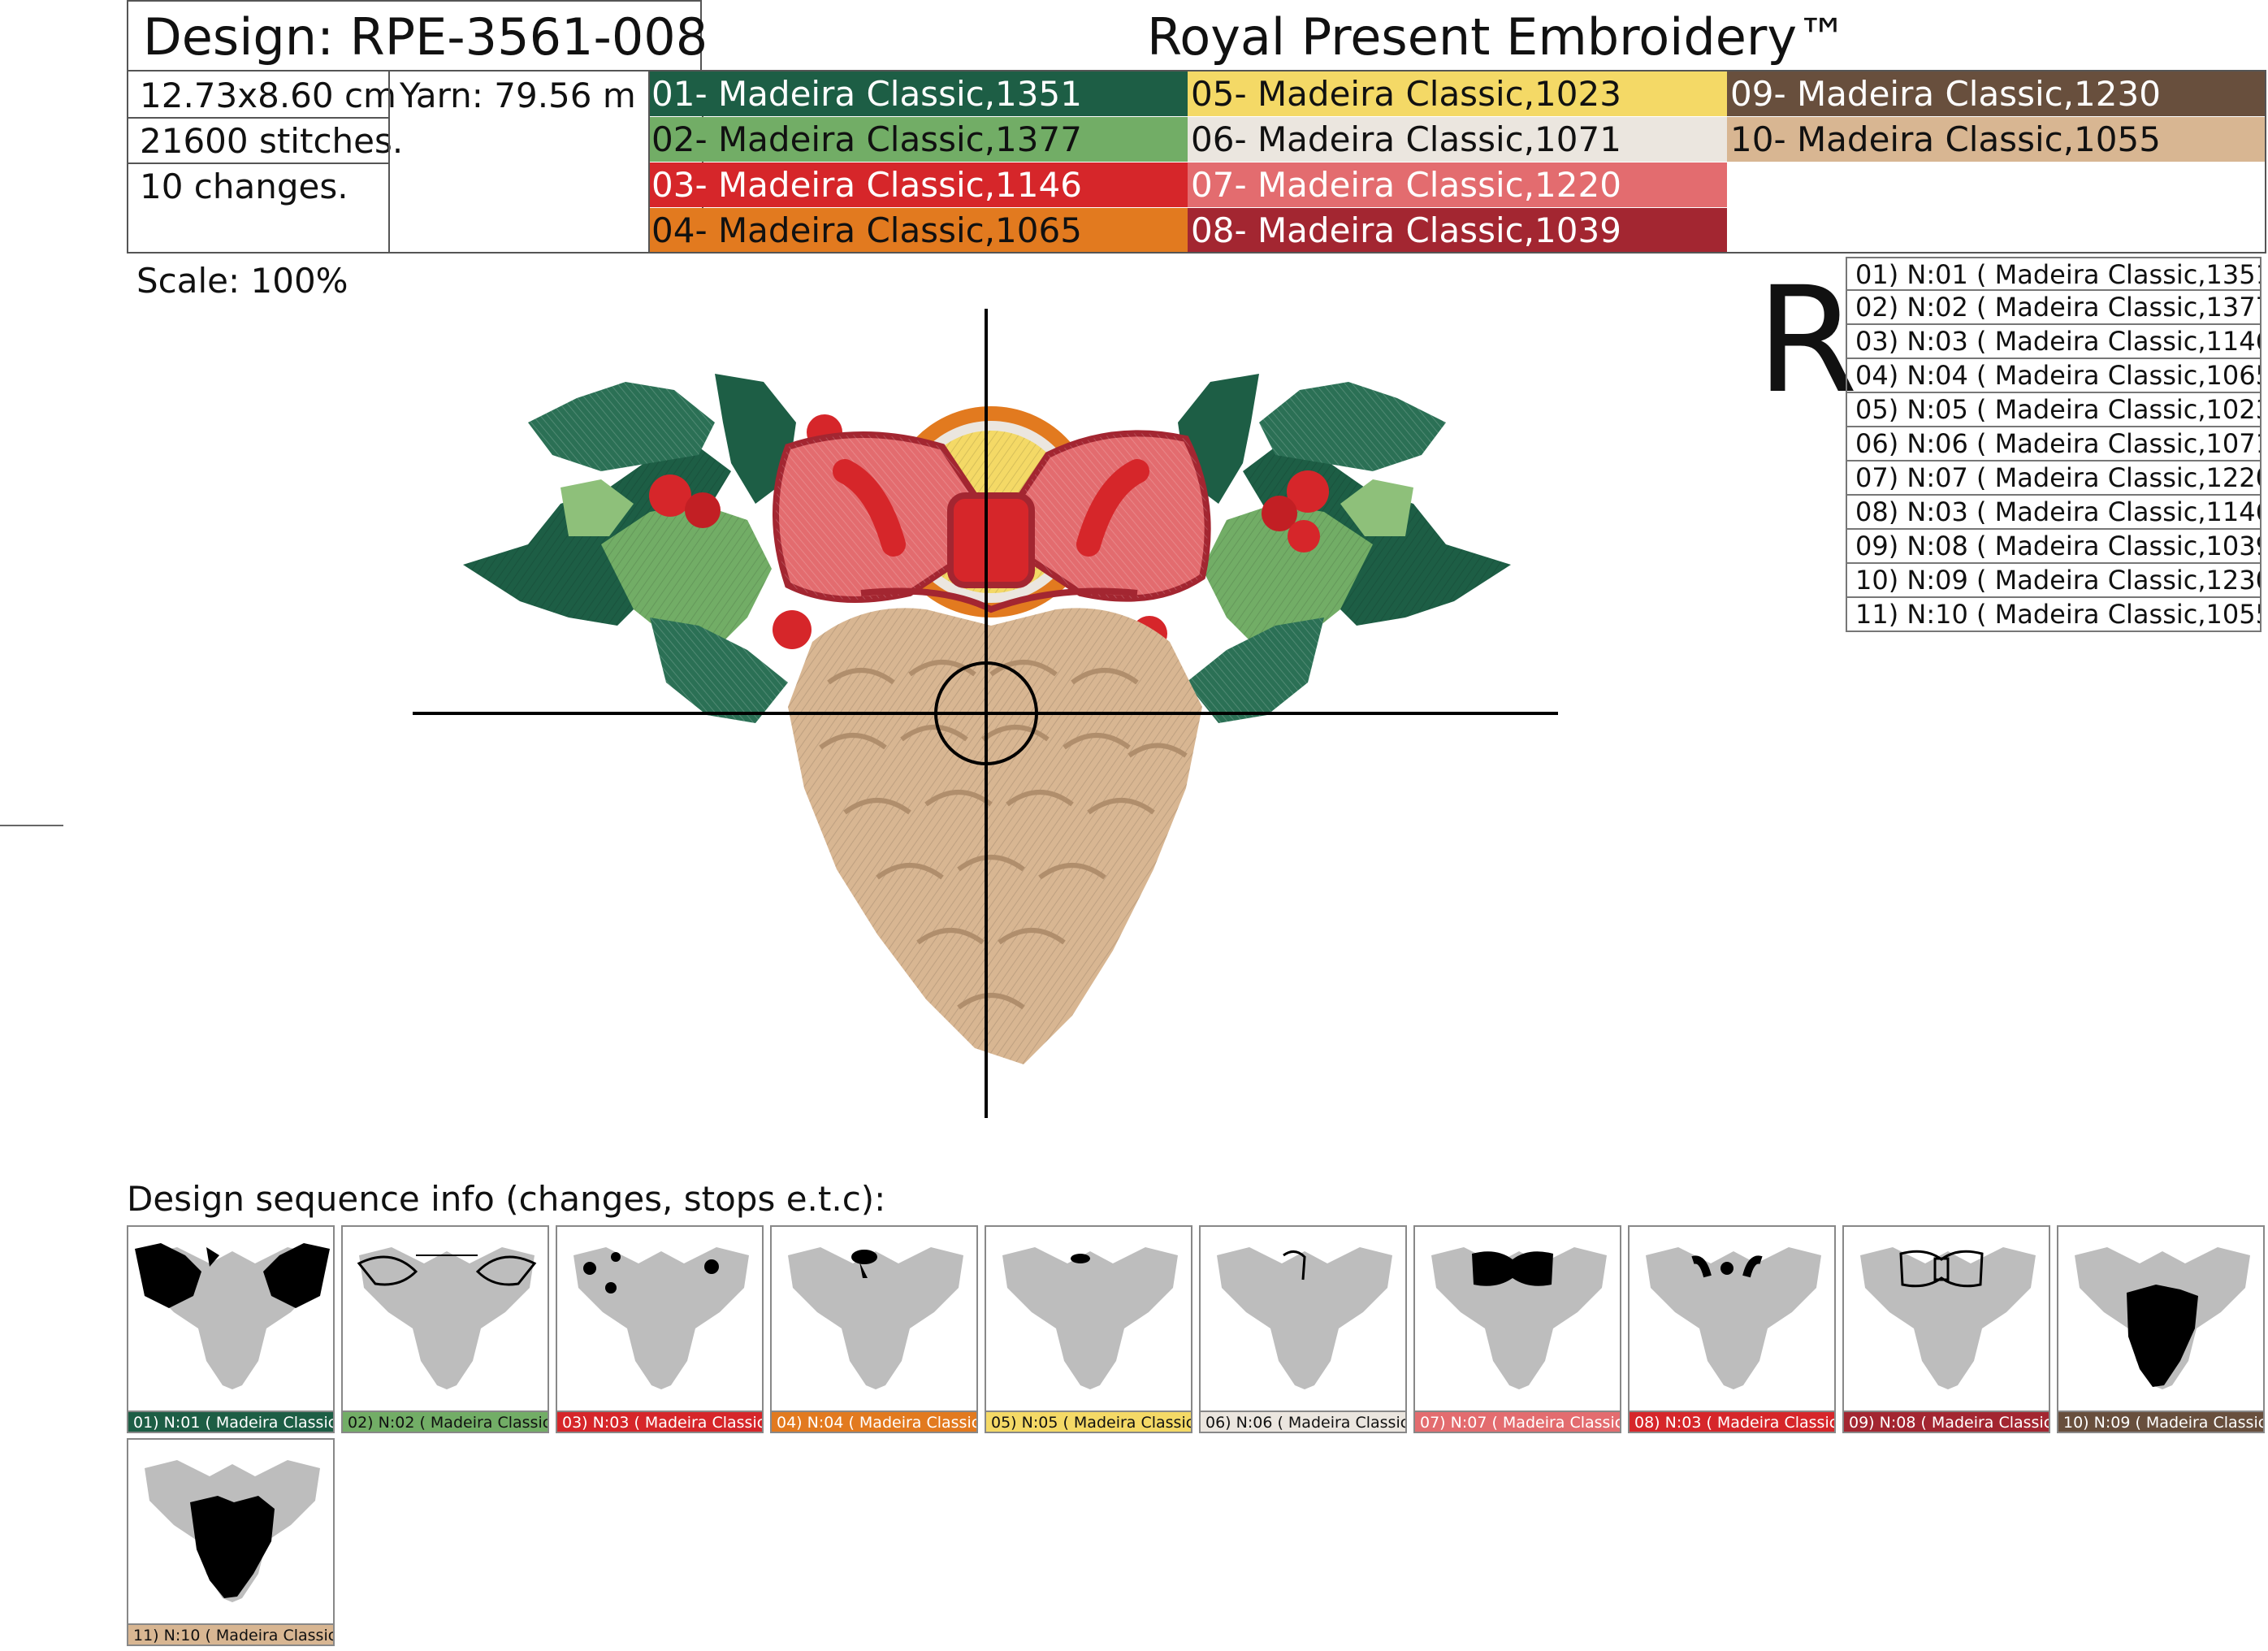 Image resolution: width=2268 pixels, height=1651 pixels. Describe the element at coordinates (918, 94) in the screenshot. I see `color-swatch-01: 01- Madeira Classic,1351` at that location.